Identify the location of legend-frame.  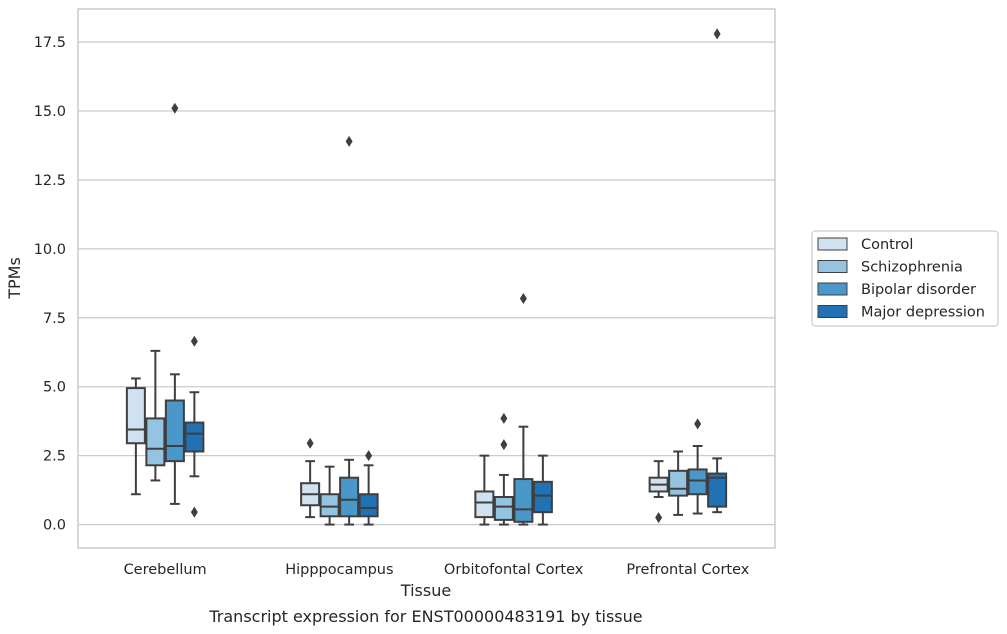
(905, 278).